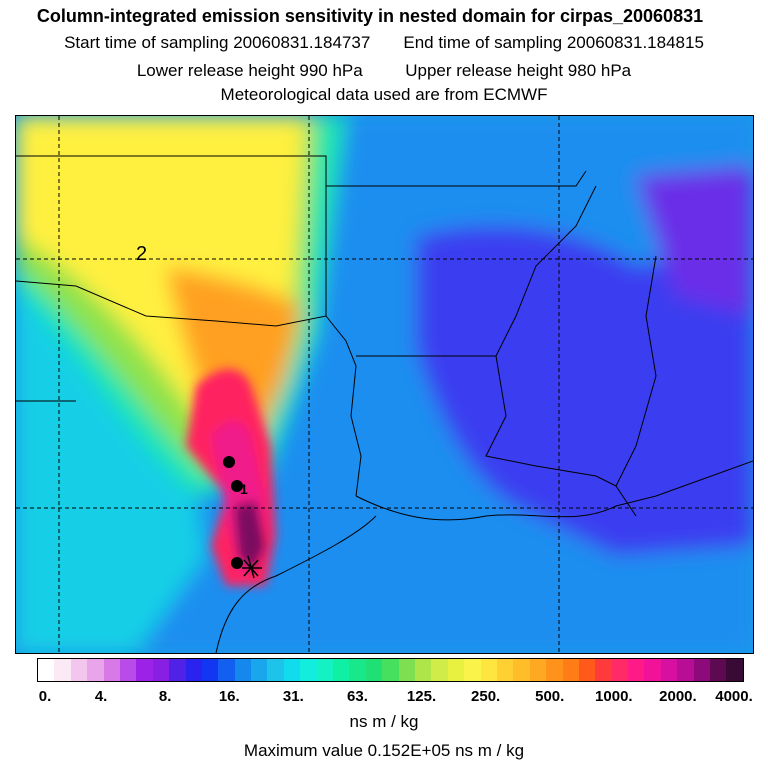 The image size is (768, 768). I want to click on colorbar-tick-label: 1000., so click(614, 696).